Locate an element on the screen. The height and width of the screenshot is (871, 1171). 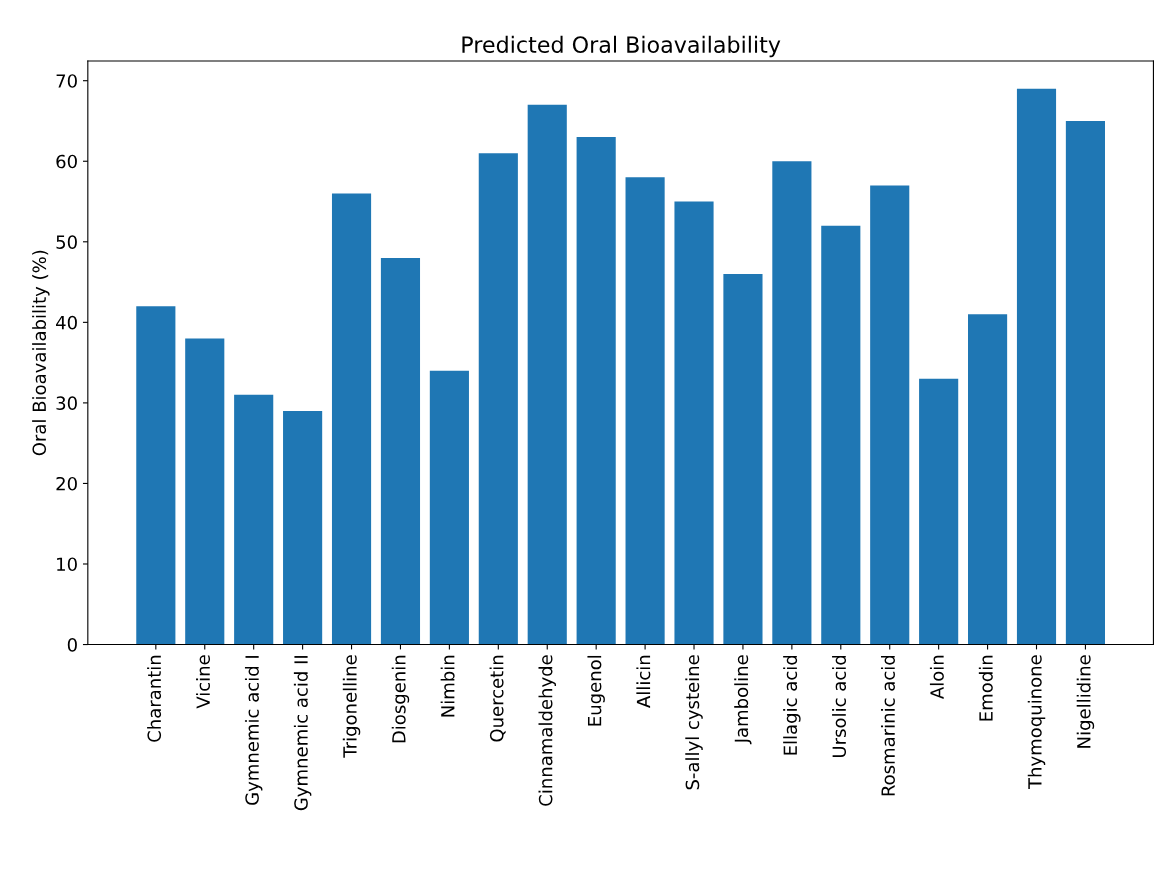
y-tick-label: 60 is located at coordinates (66, 161).